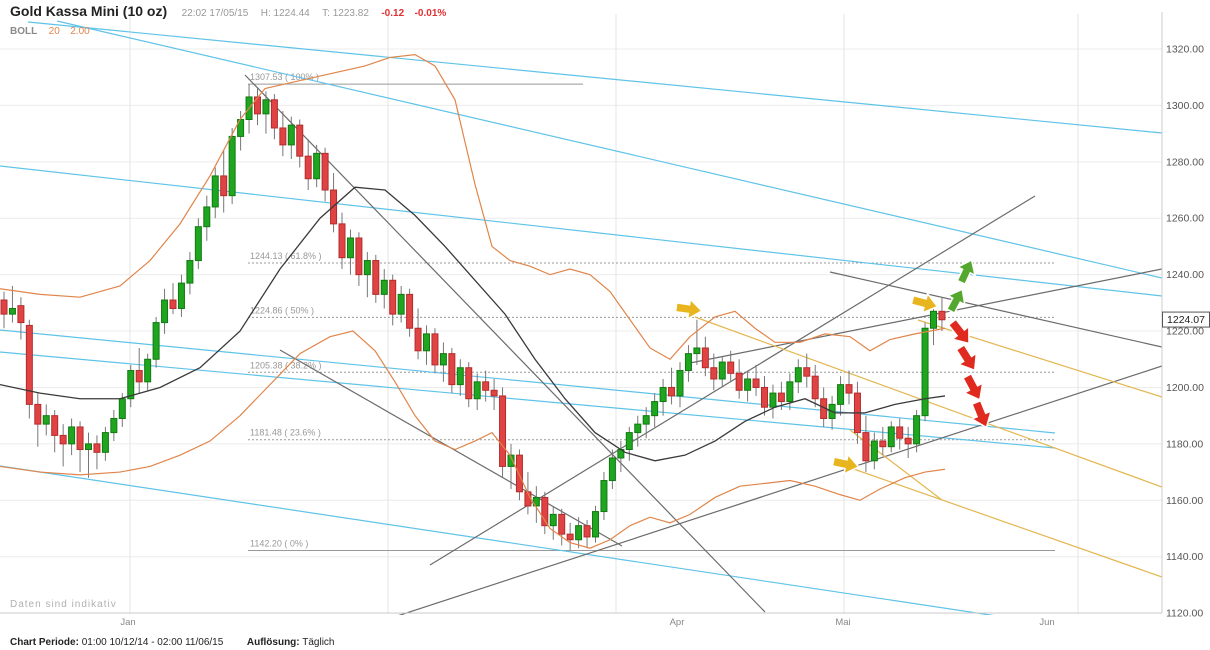  Describe the element at coordinates (835, 366) in the screenshot. I see `arrow-annotations` at that location.